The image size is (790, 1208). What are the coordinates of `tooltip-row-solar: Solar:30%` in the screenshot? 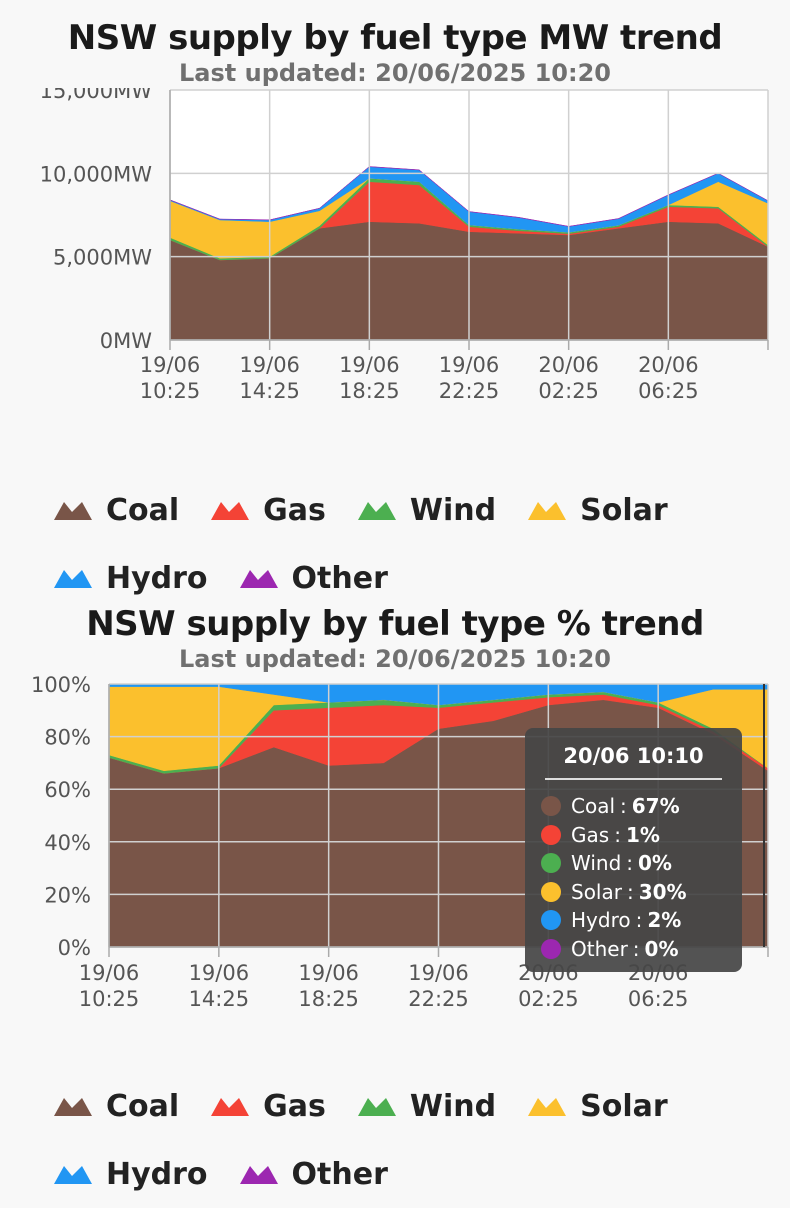 It's located at (633, 892).